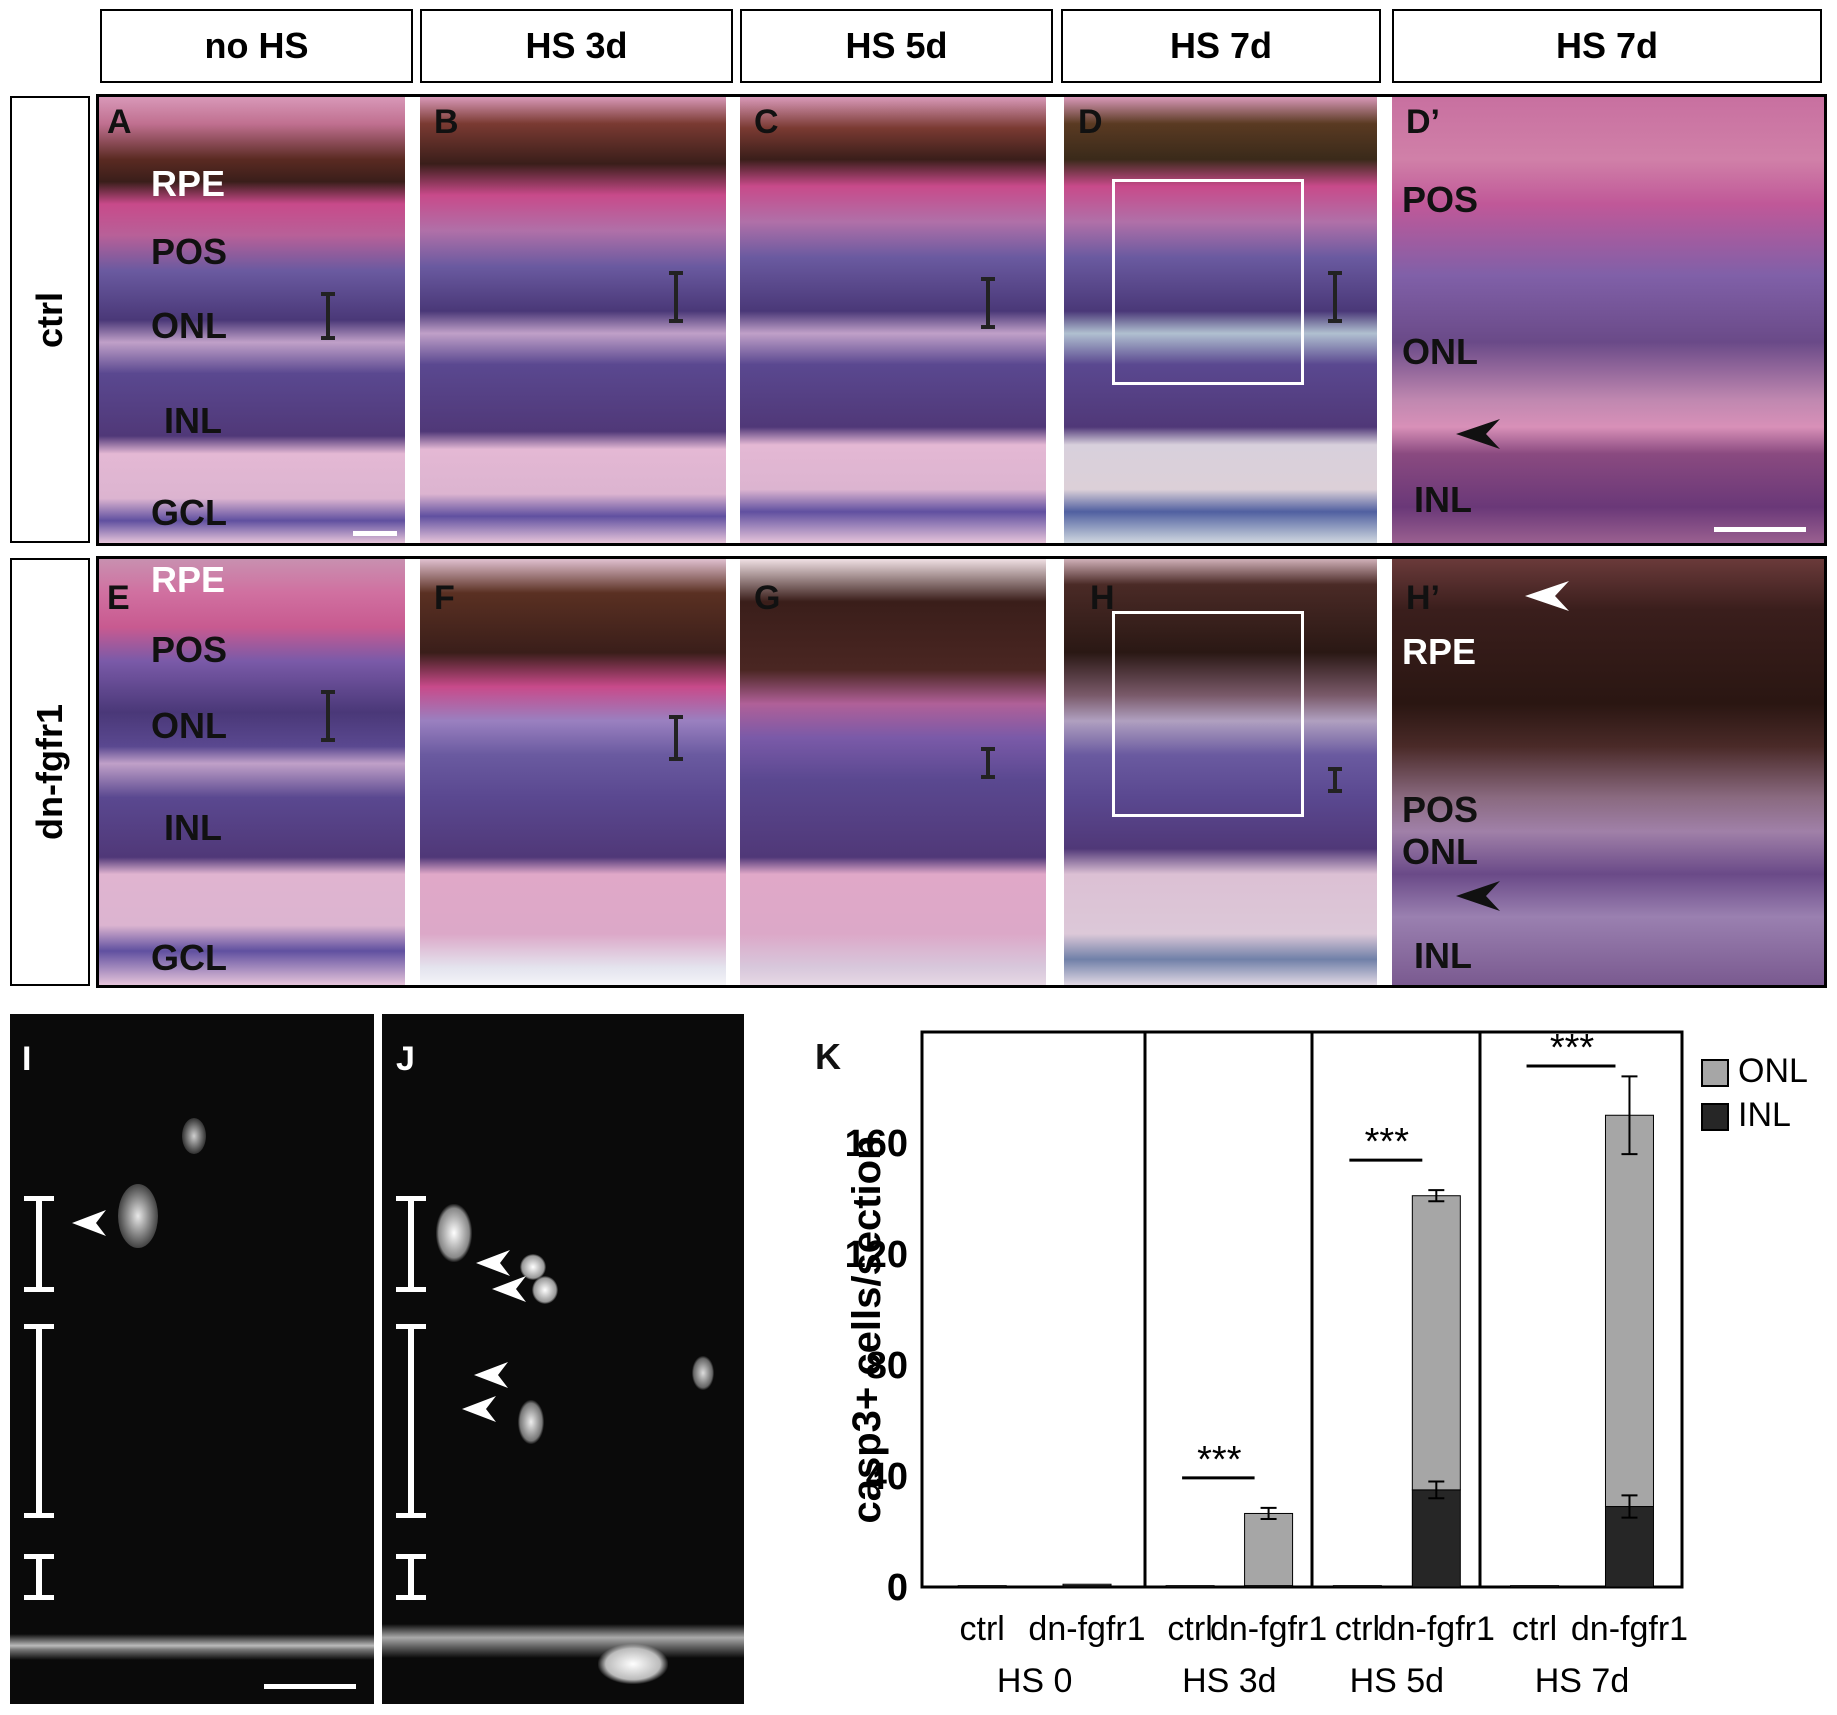  I want to click on panel-label-g: G, so click(767, 598).